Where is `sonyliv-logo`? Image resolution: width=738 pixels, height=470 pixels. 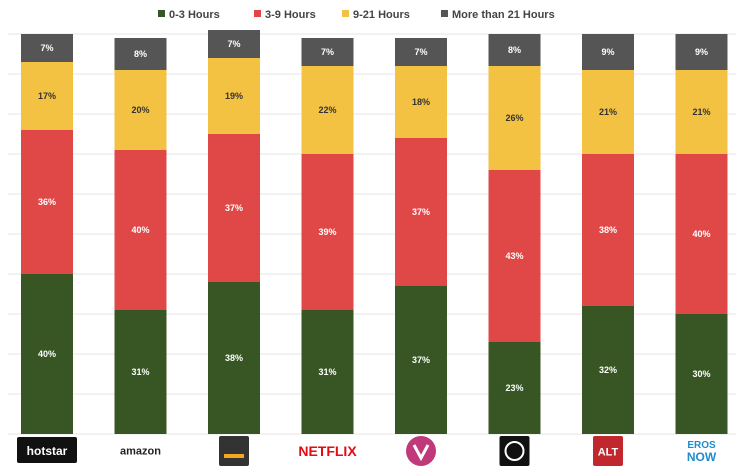 sonyliv-logo is located at coordinates (234, 451).